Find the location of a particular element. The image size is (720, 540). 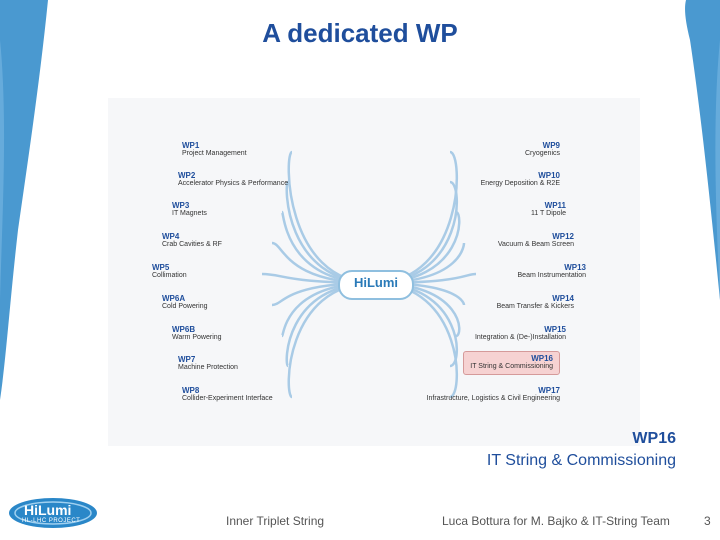

wp-name: Cryogenics is located at coordinates (542, 153).